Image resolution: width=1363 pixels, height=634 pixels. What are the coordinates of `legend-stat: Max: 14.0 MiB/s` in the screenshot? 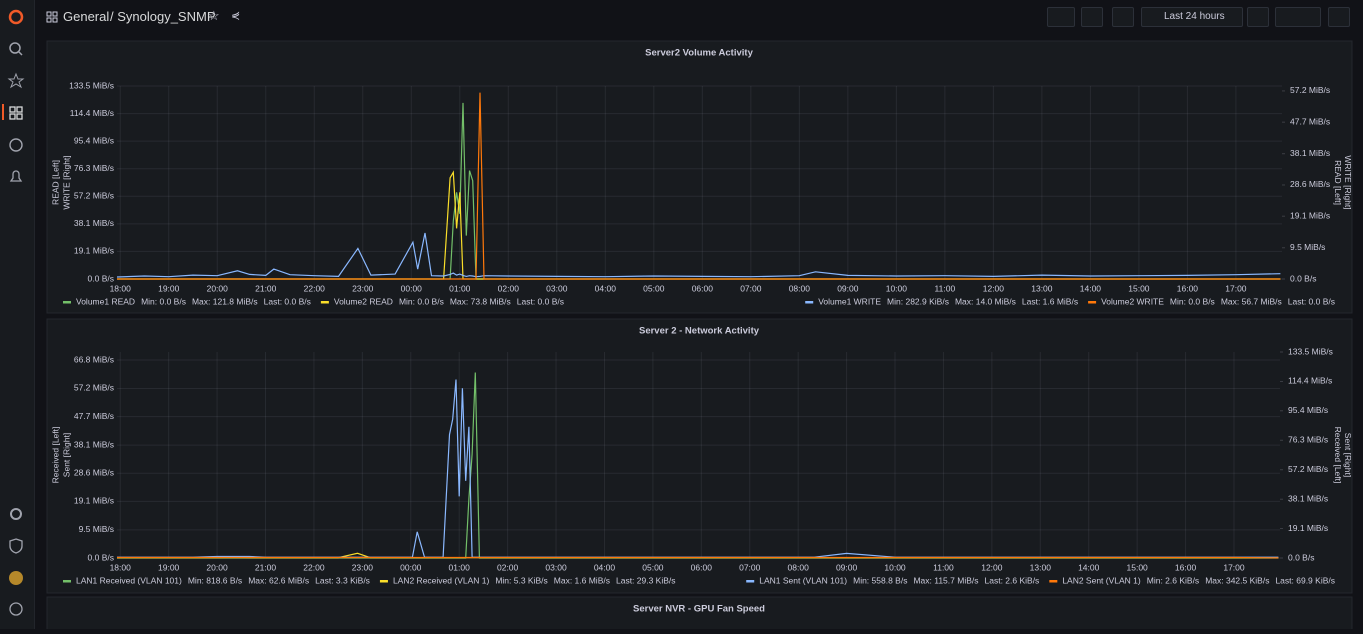 It's located at (985, 301).